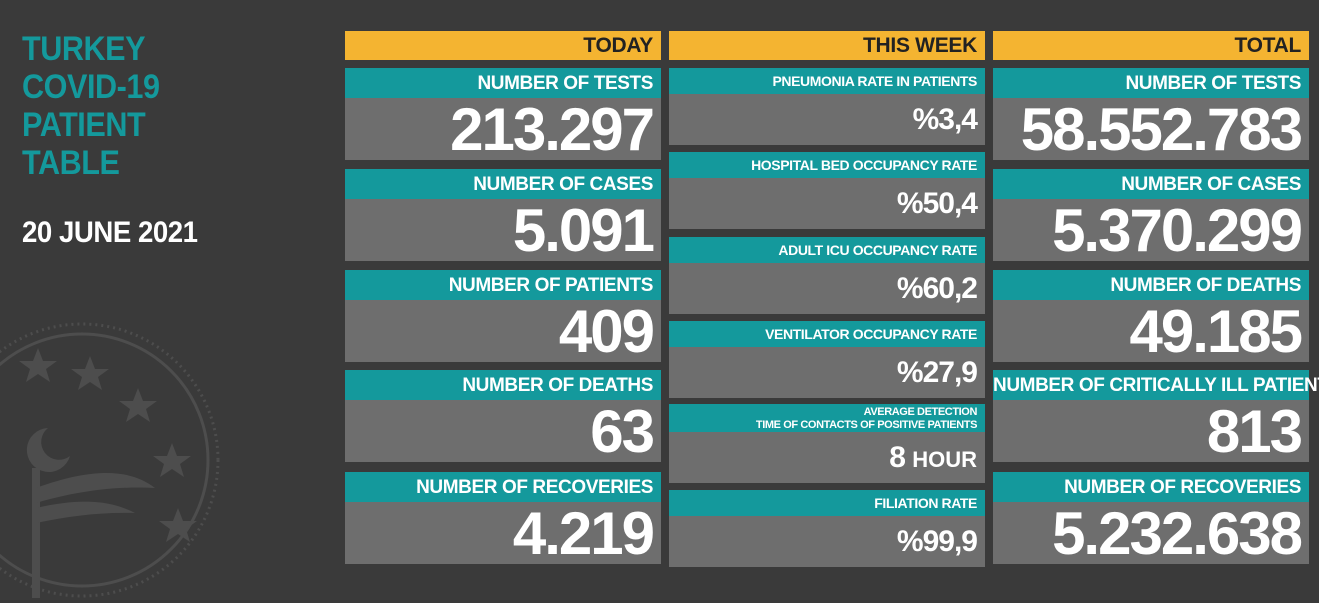  What do you see at coordinates (503, 231) in the screenshot?
I see `card-value: 5.091` at bounding box center [503, 231].